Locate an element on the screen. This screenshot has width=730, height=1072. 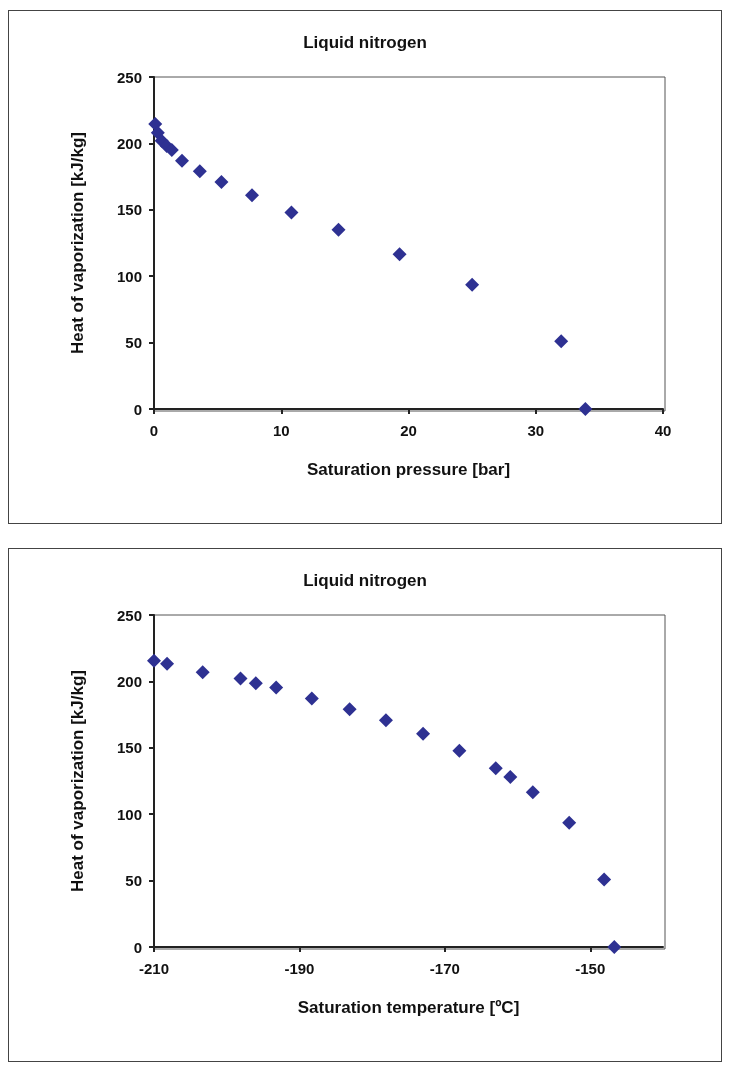
x-tick-label: 30 is located at coordinates (536, 430).